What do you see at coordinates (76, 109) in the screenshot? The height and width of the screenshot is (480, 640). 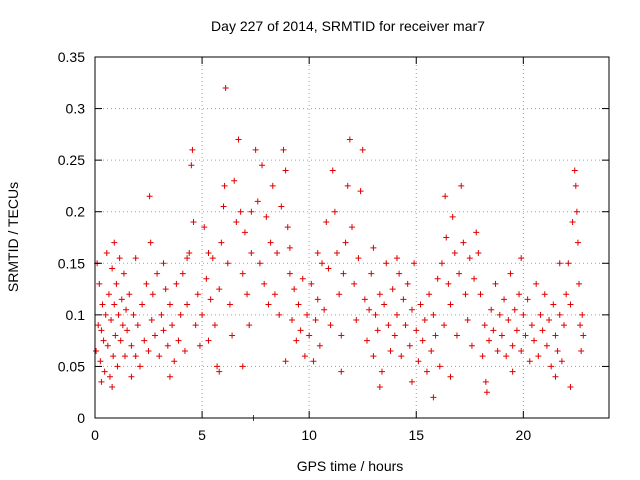 I see `y-tick-label: 0.3` at bounding box center [76, 109].